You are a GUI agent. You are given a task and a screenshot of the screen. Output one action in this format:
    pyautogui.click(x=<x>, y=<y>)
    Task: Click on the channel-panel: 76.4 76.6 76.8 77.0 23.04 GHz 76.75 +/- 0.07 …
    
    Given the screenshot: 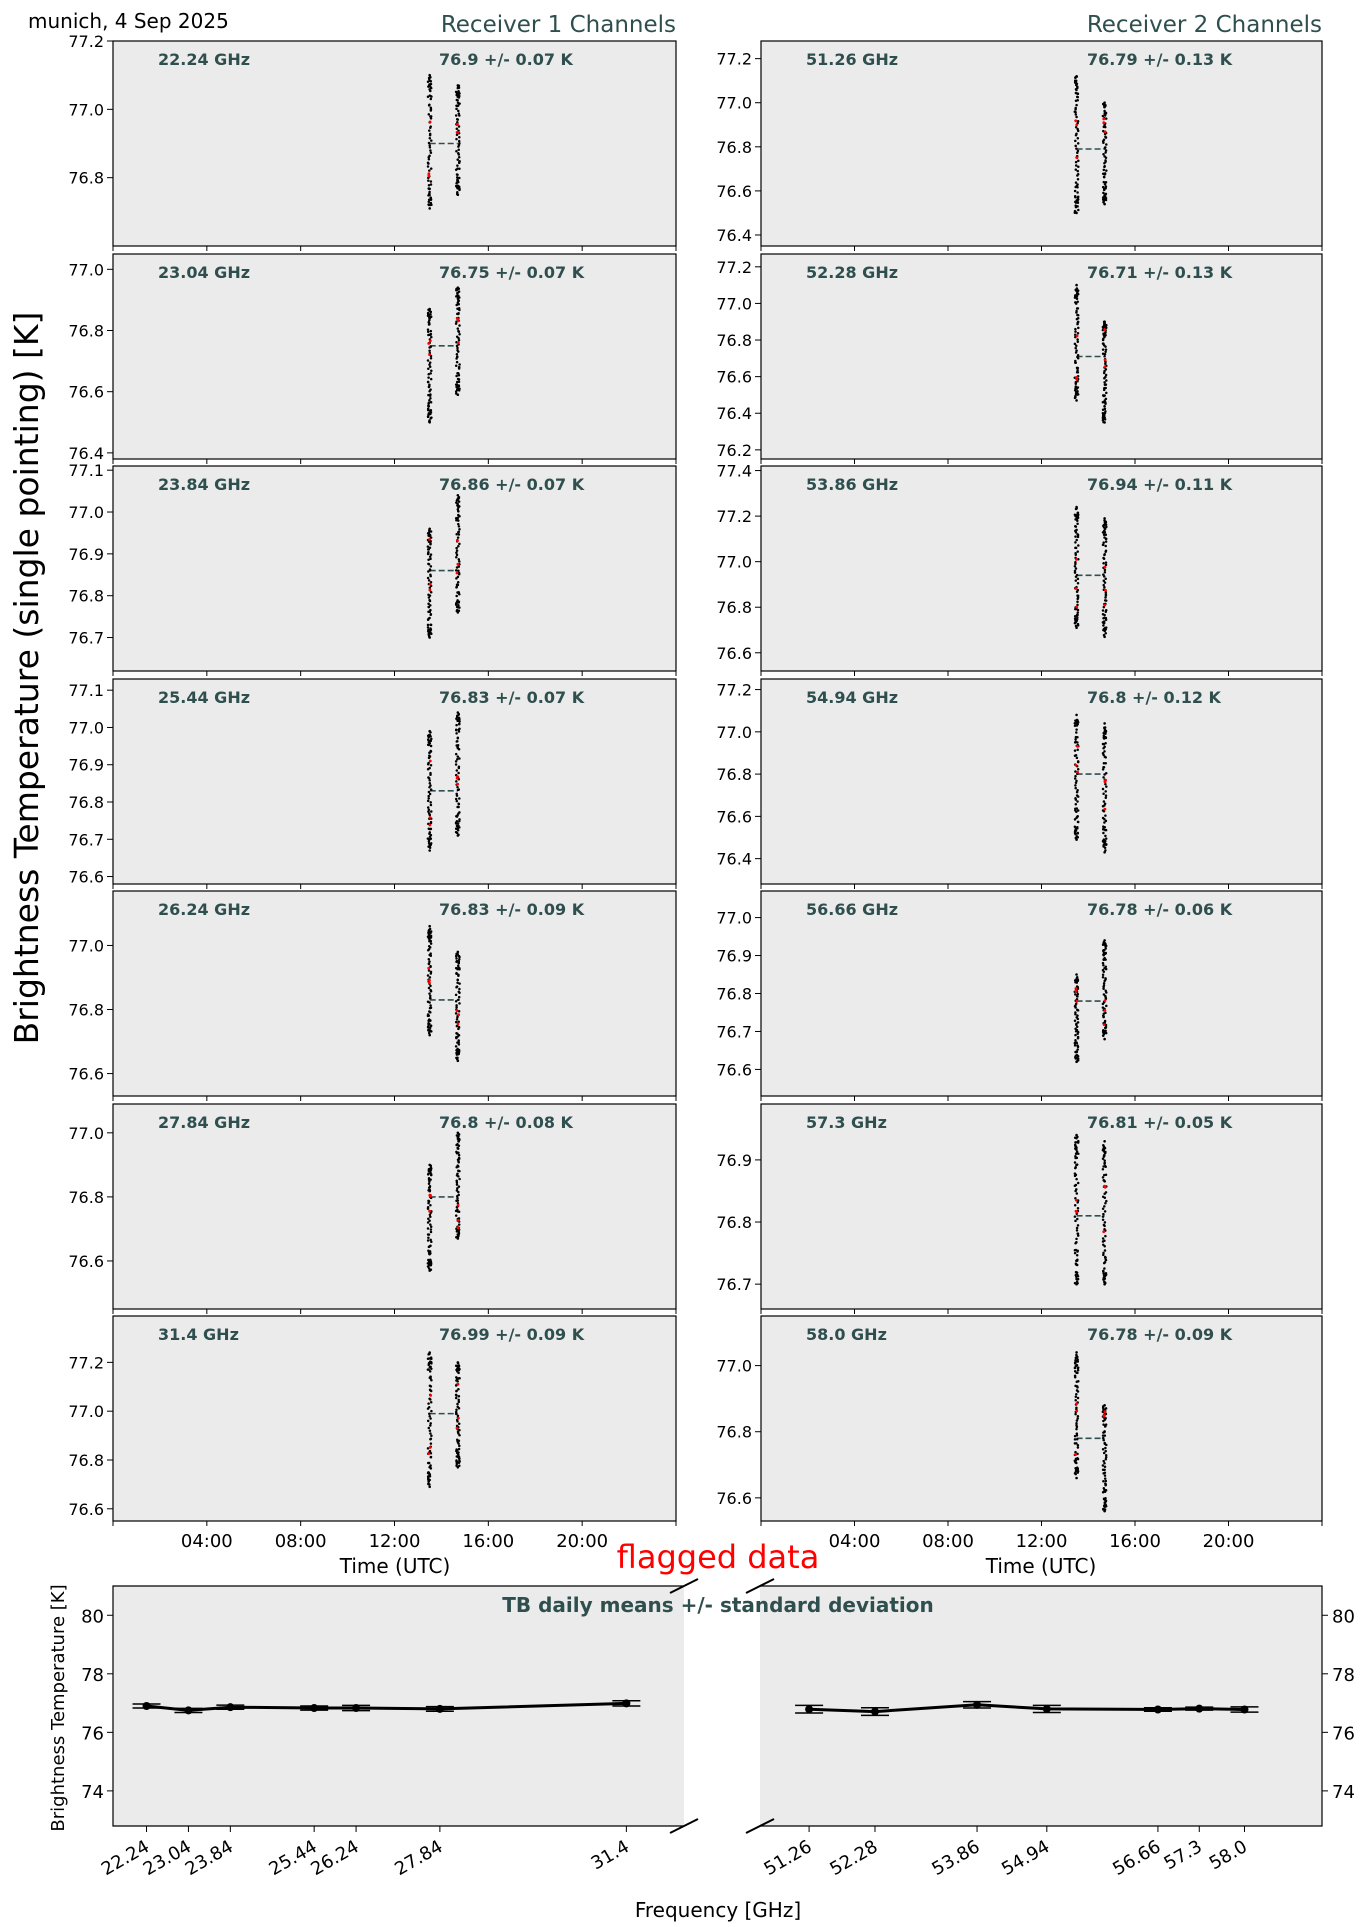 What is the action you would take?
    pyautogui.click(x=372, y=358)
    